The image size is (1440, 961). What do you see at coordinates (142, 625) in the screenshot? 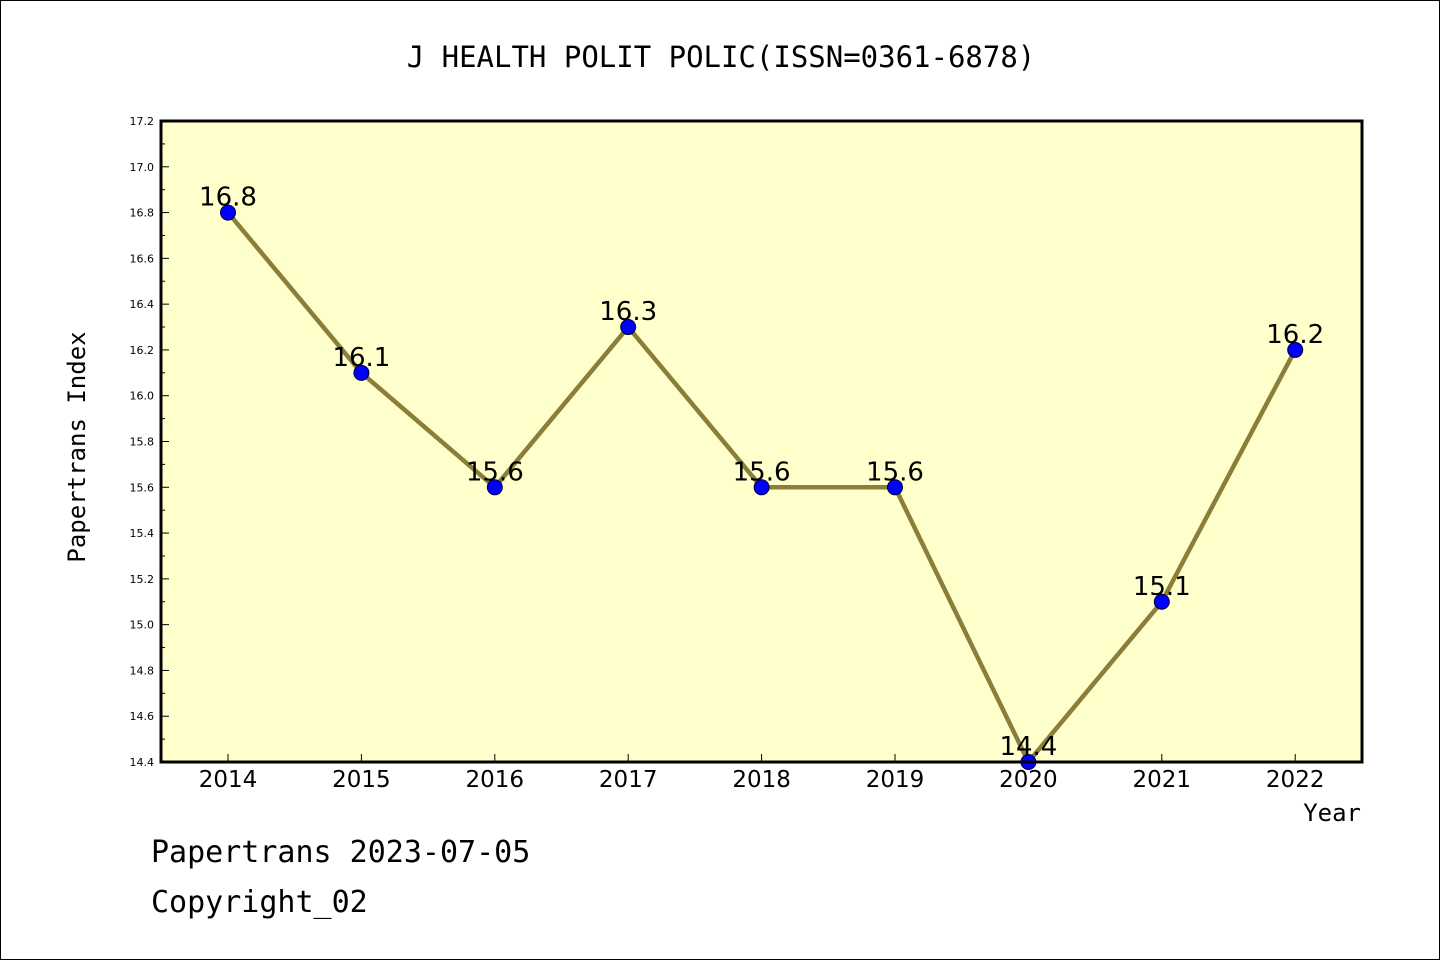
I see `y-tick-label: 15.0` at bounding box center [142, 625].